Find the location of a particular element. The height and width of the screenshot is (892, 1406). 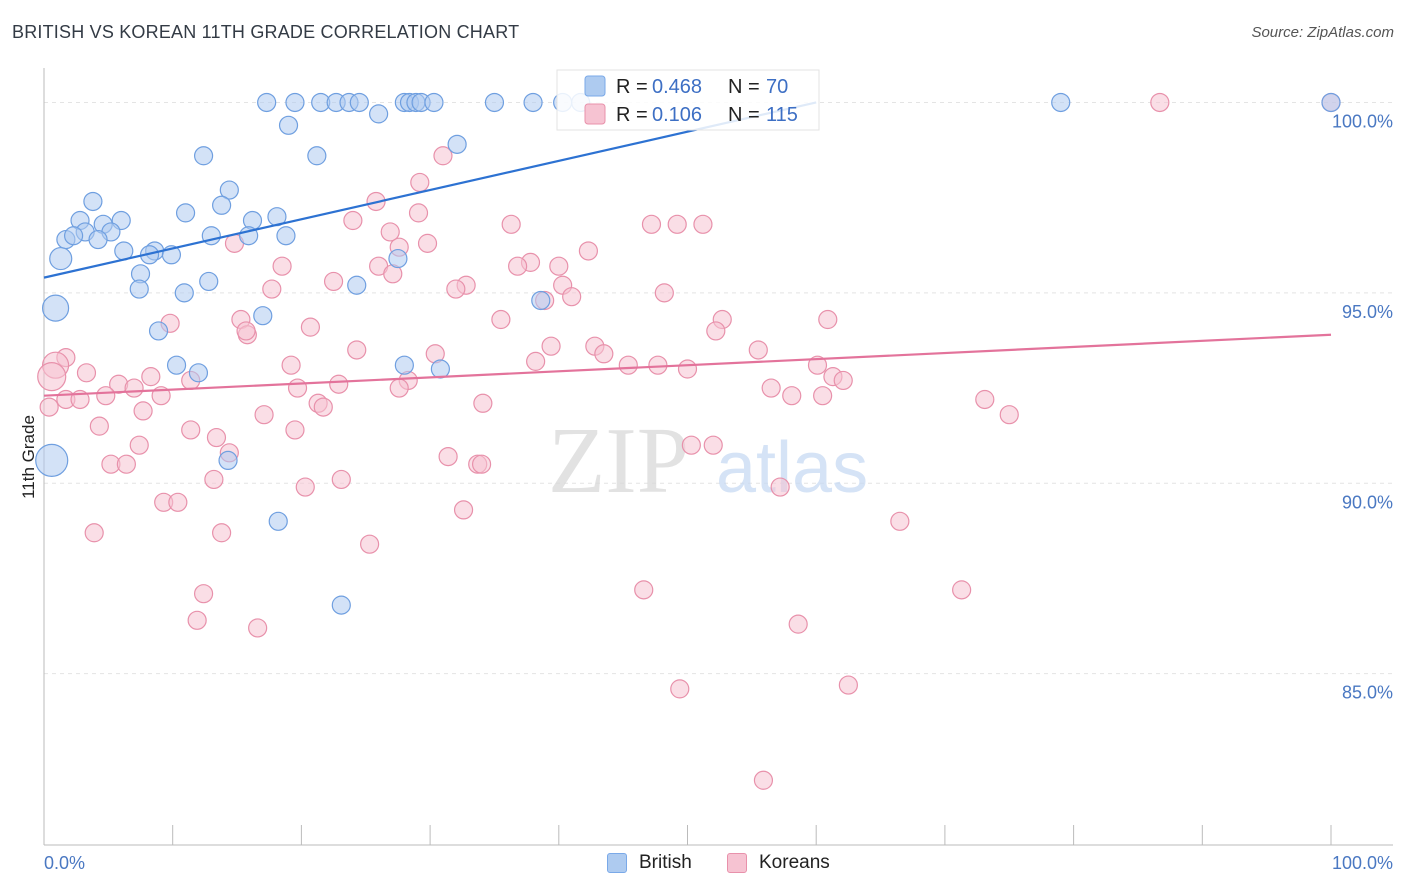

x-tick-label-0: 0.0% is located at coordinates (64, 863).